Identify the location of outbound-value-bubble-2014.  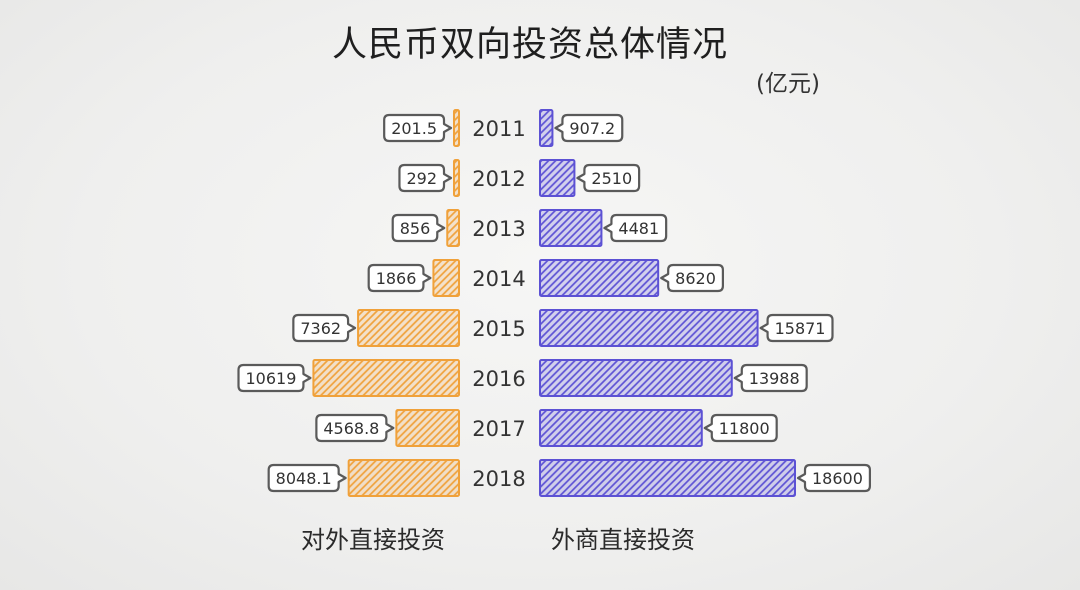
(399, 278).